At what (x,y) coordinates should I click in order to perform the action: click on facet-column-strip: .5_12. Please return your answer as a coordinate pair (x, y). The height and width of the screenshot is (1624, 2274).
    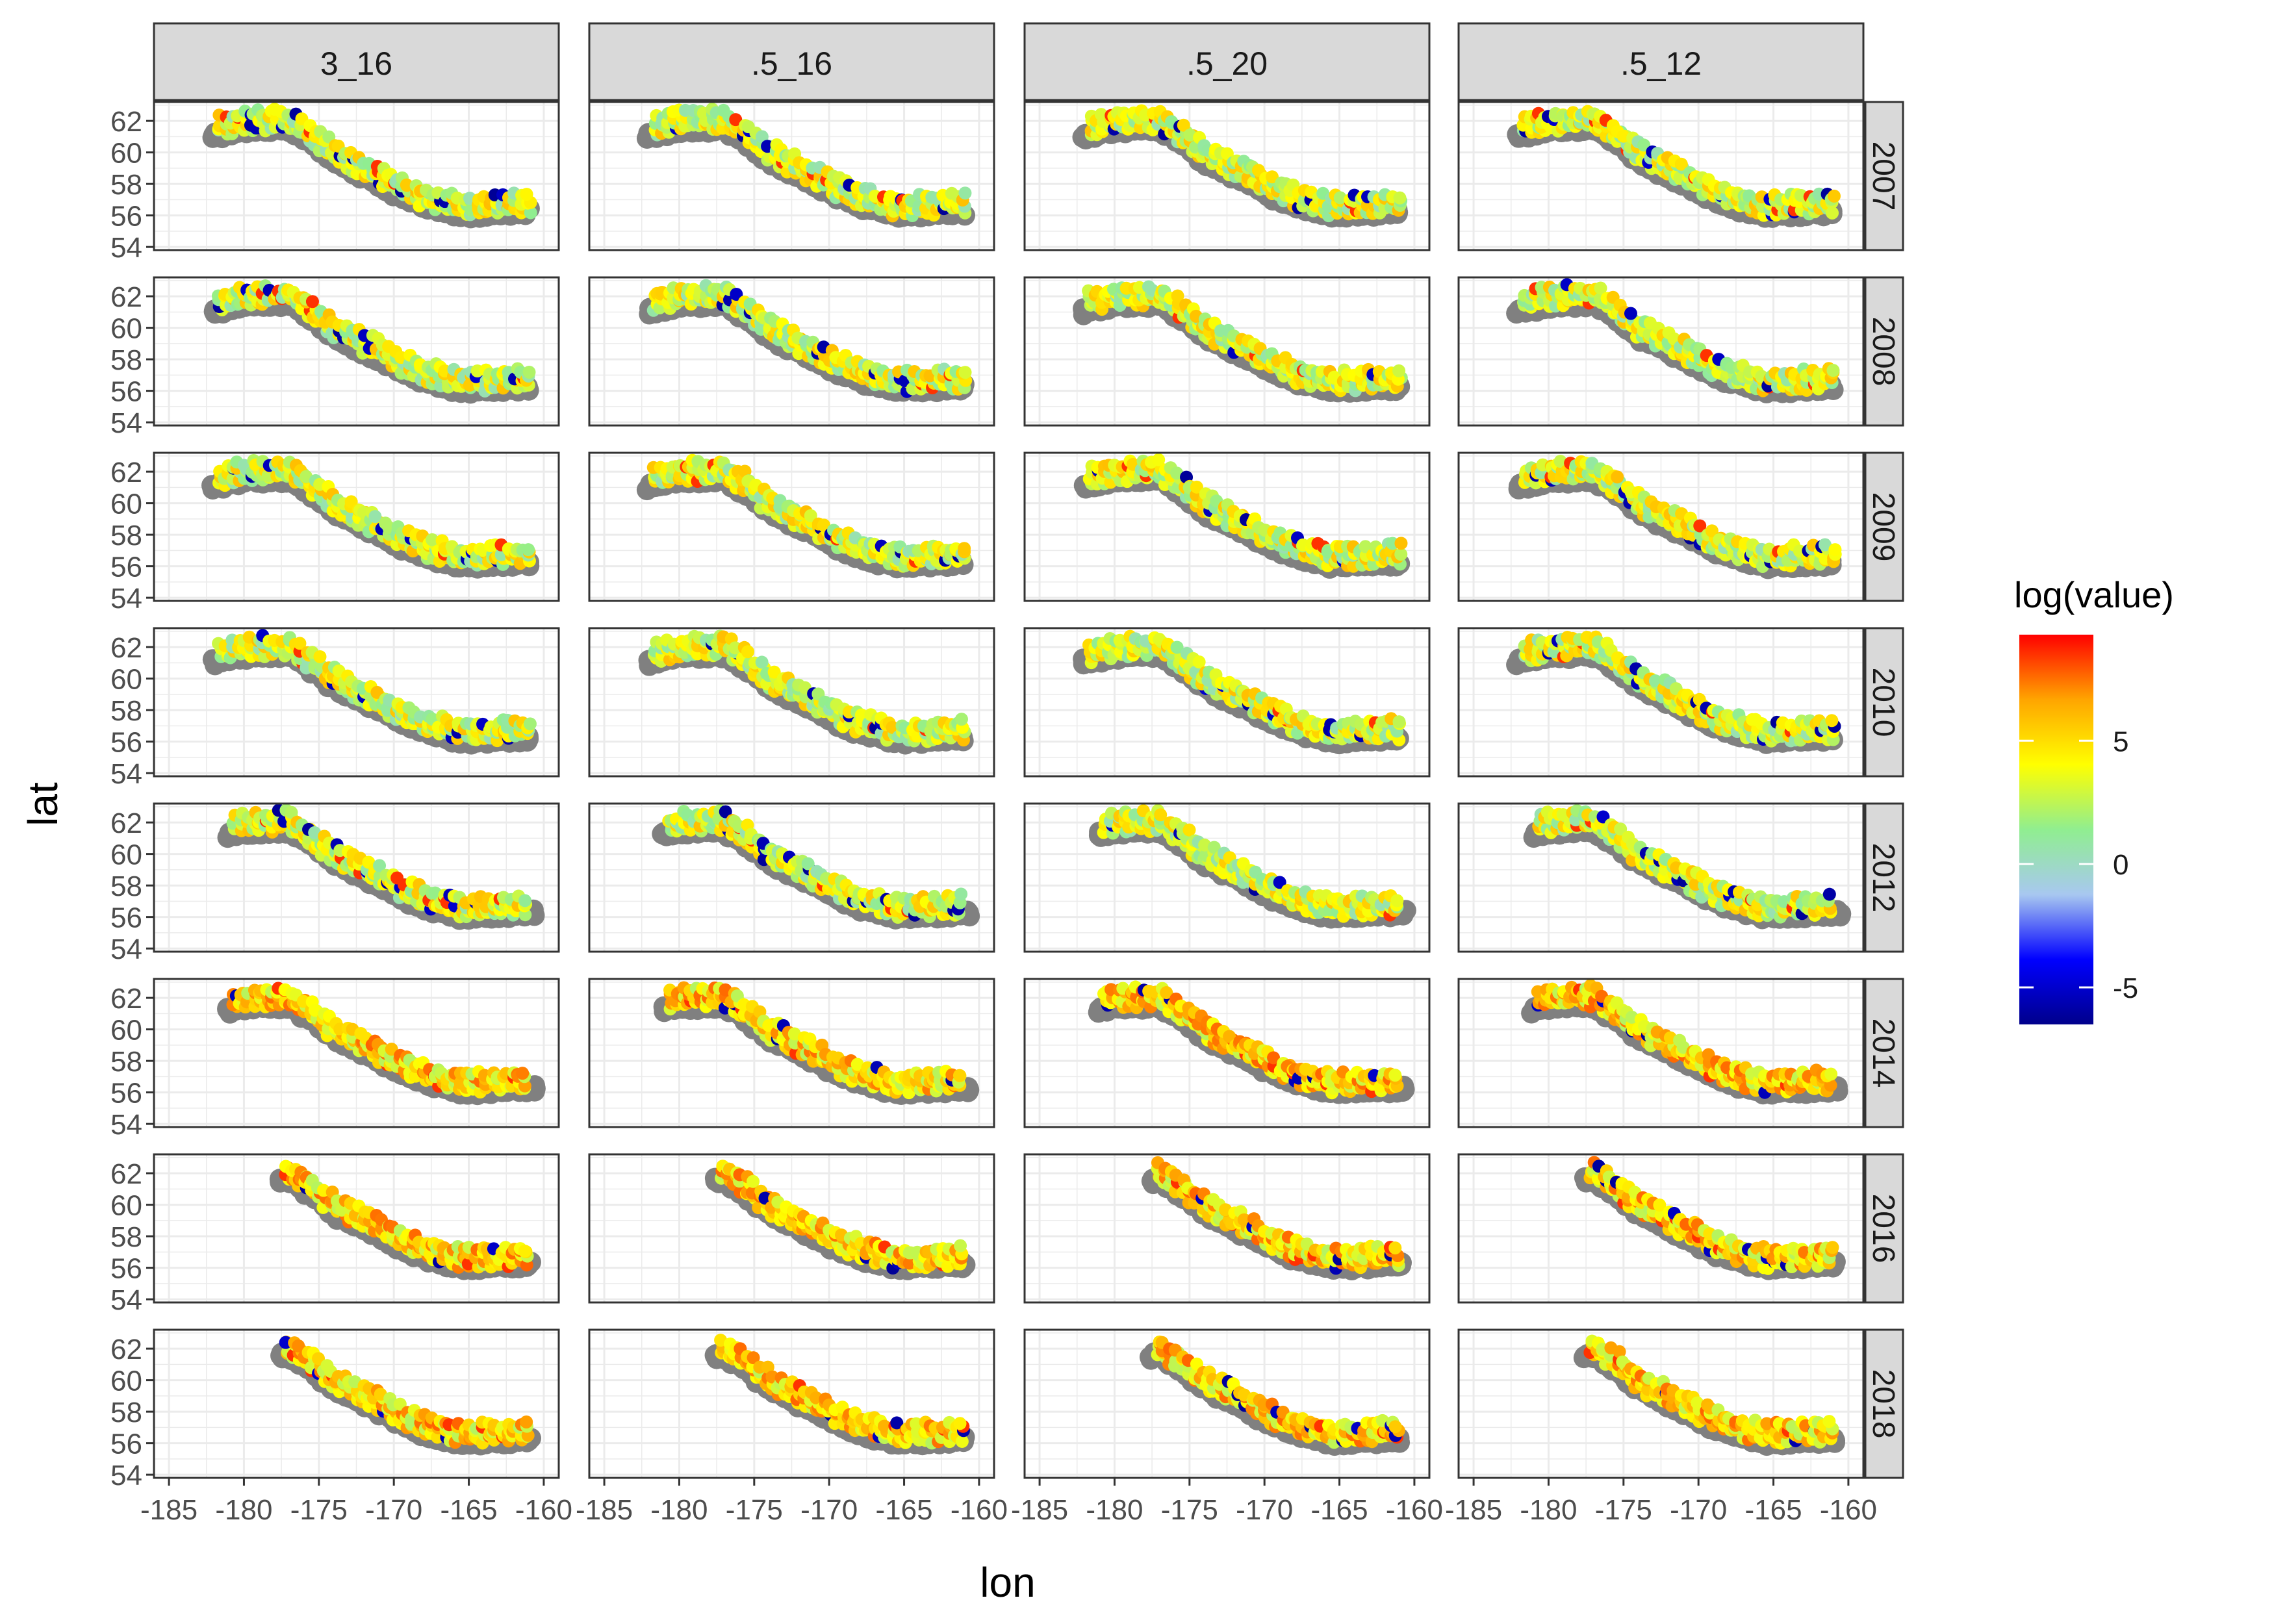
    Looking at the image, I should click on (1661, 61).